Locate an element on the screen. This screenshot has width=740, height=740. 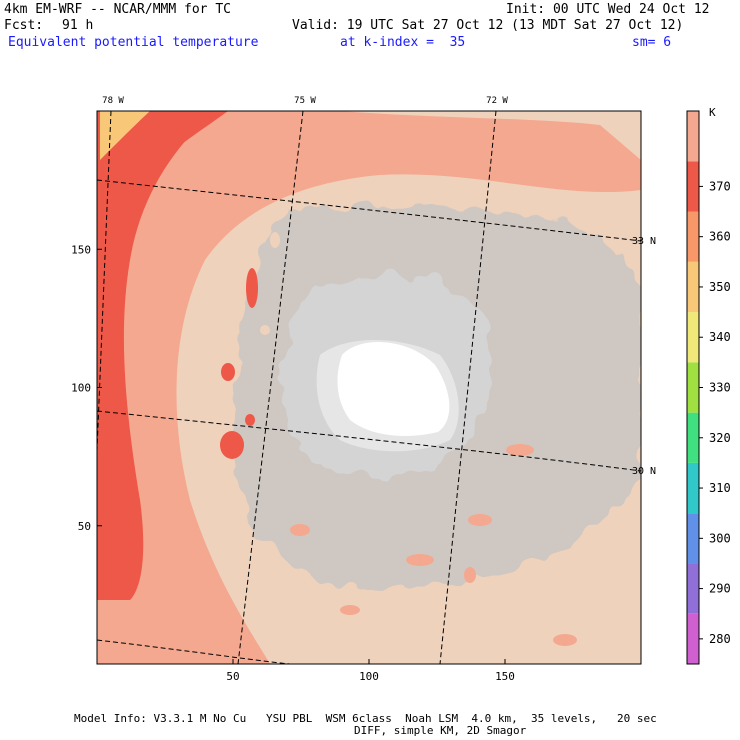
colorbar-label: 340 is located at coordinates (720, 337).